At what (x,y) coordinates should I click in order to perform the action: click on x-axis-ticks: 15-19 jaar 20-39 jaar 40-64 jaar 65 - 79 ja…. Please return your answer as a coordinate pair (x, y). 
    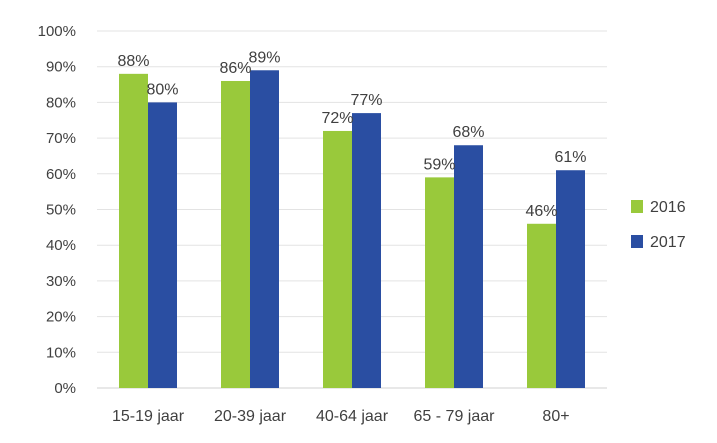
    Looking at the image, I should click on (341, 416).